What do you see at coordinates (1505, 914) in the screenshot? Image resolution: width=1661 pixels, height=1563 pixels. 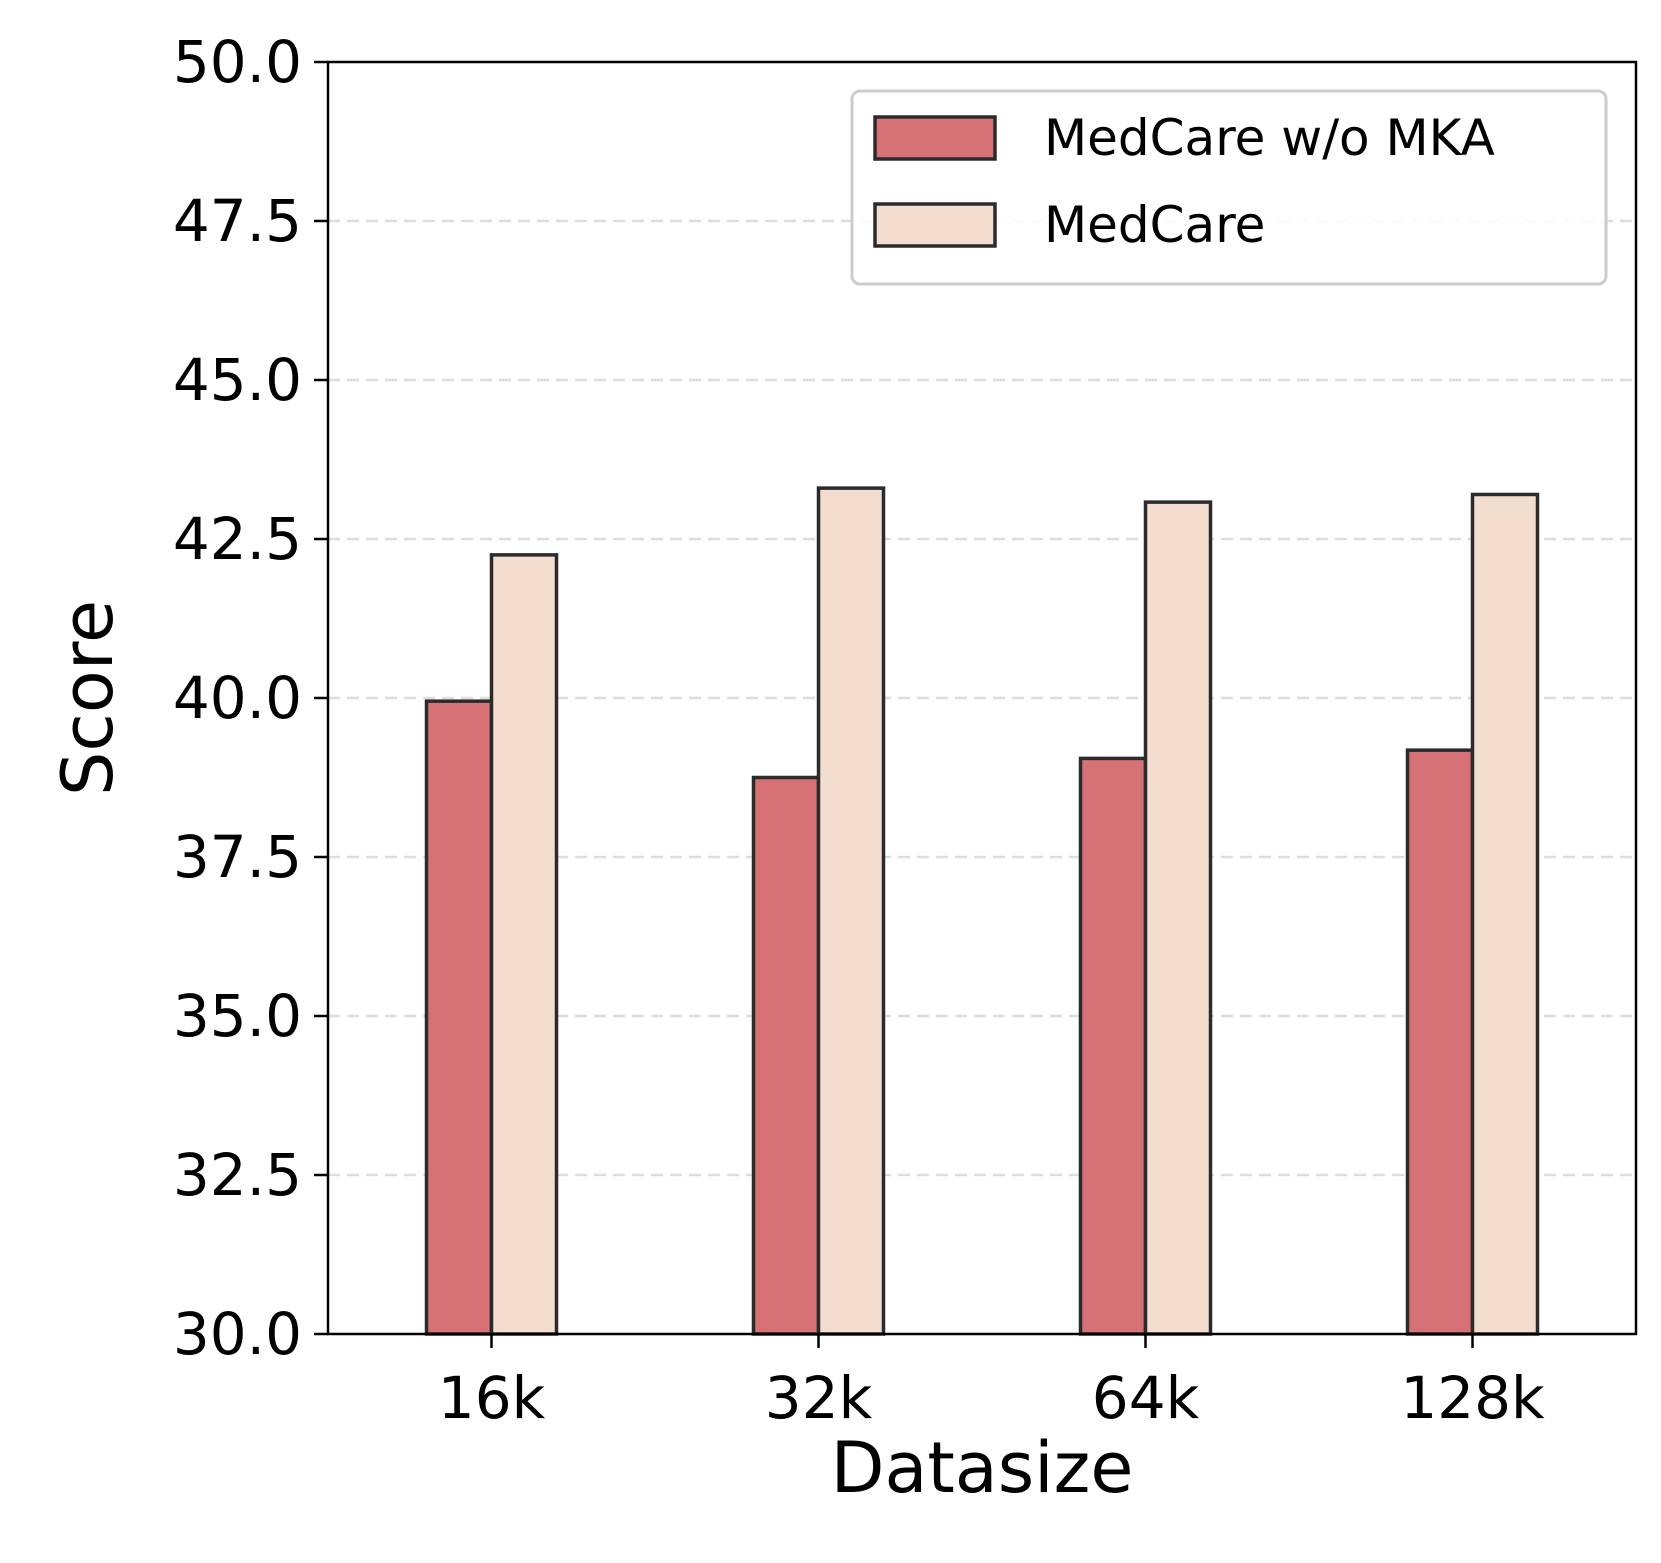 I see `bar-medcare-128k` at bounding box center [1505, 914].